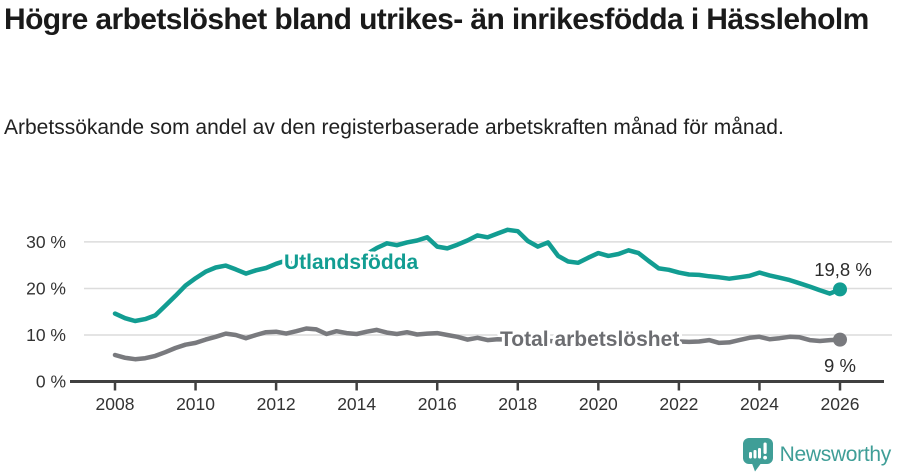  What do you see at coordinates (840, 404) in the screenshot?
I see `x-tick-label-2026: 2026` at bounding box center [840, 404].